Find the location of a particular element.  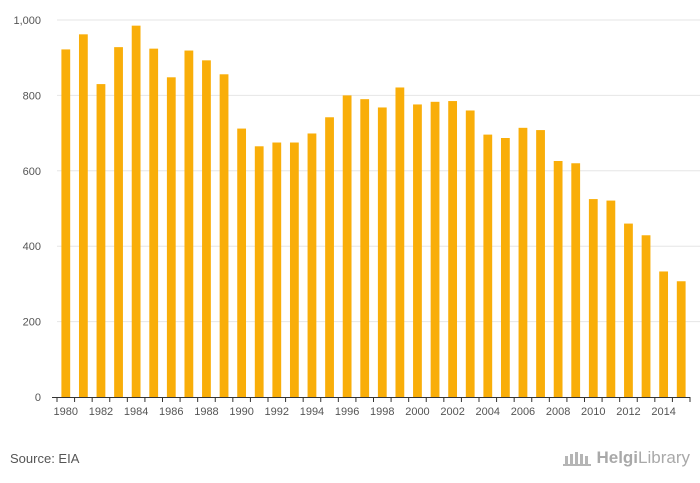

bar-2014 is located at coordinates (664, 334).